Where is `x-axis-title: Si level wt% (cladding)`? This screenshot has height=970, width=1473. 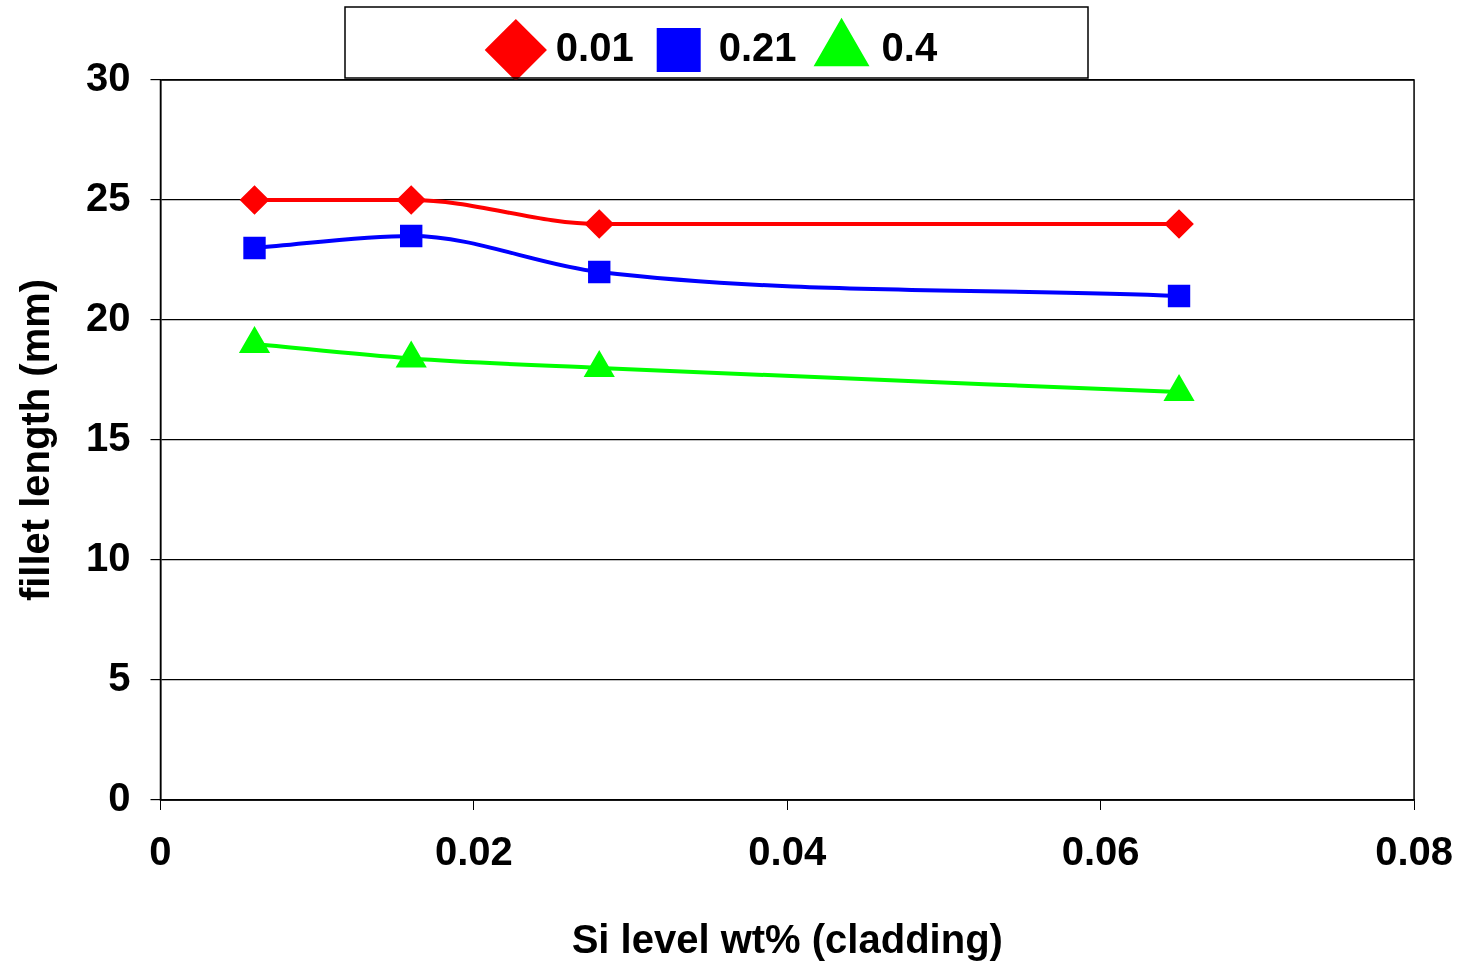 x-axis-title: Si level wt% (cladding) is located at coordinates (787, 939).